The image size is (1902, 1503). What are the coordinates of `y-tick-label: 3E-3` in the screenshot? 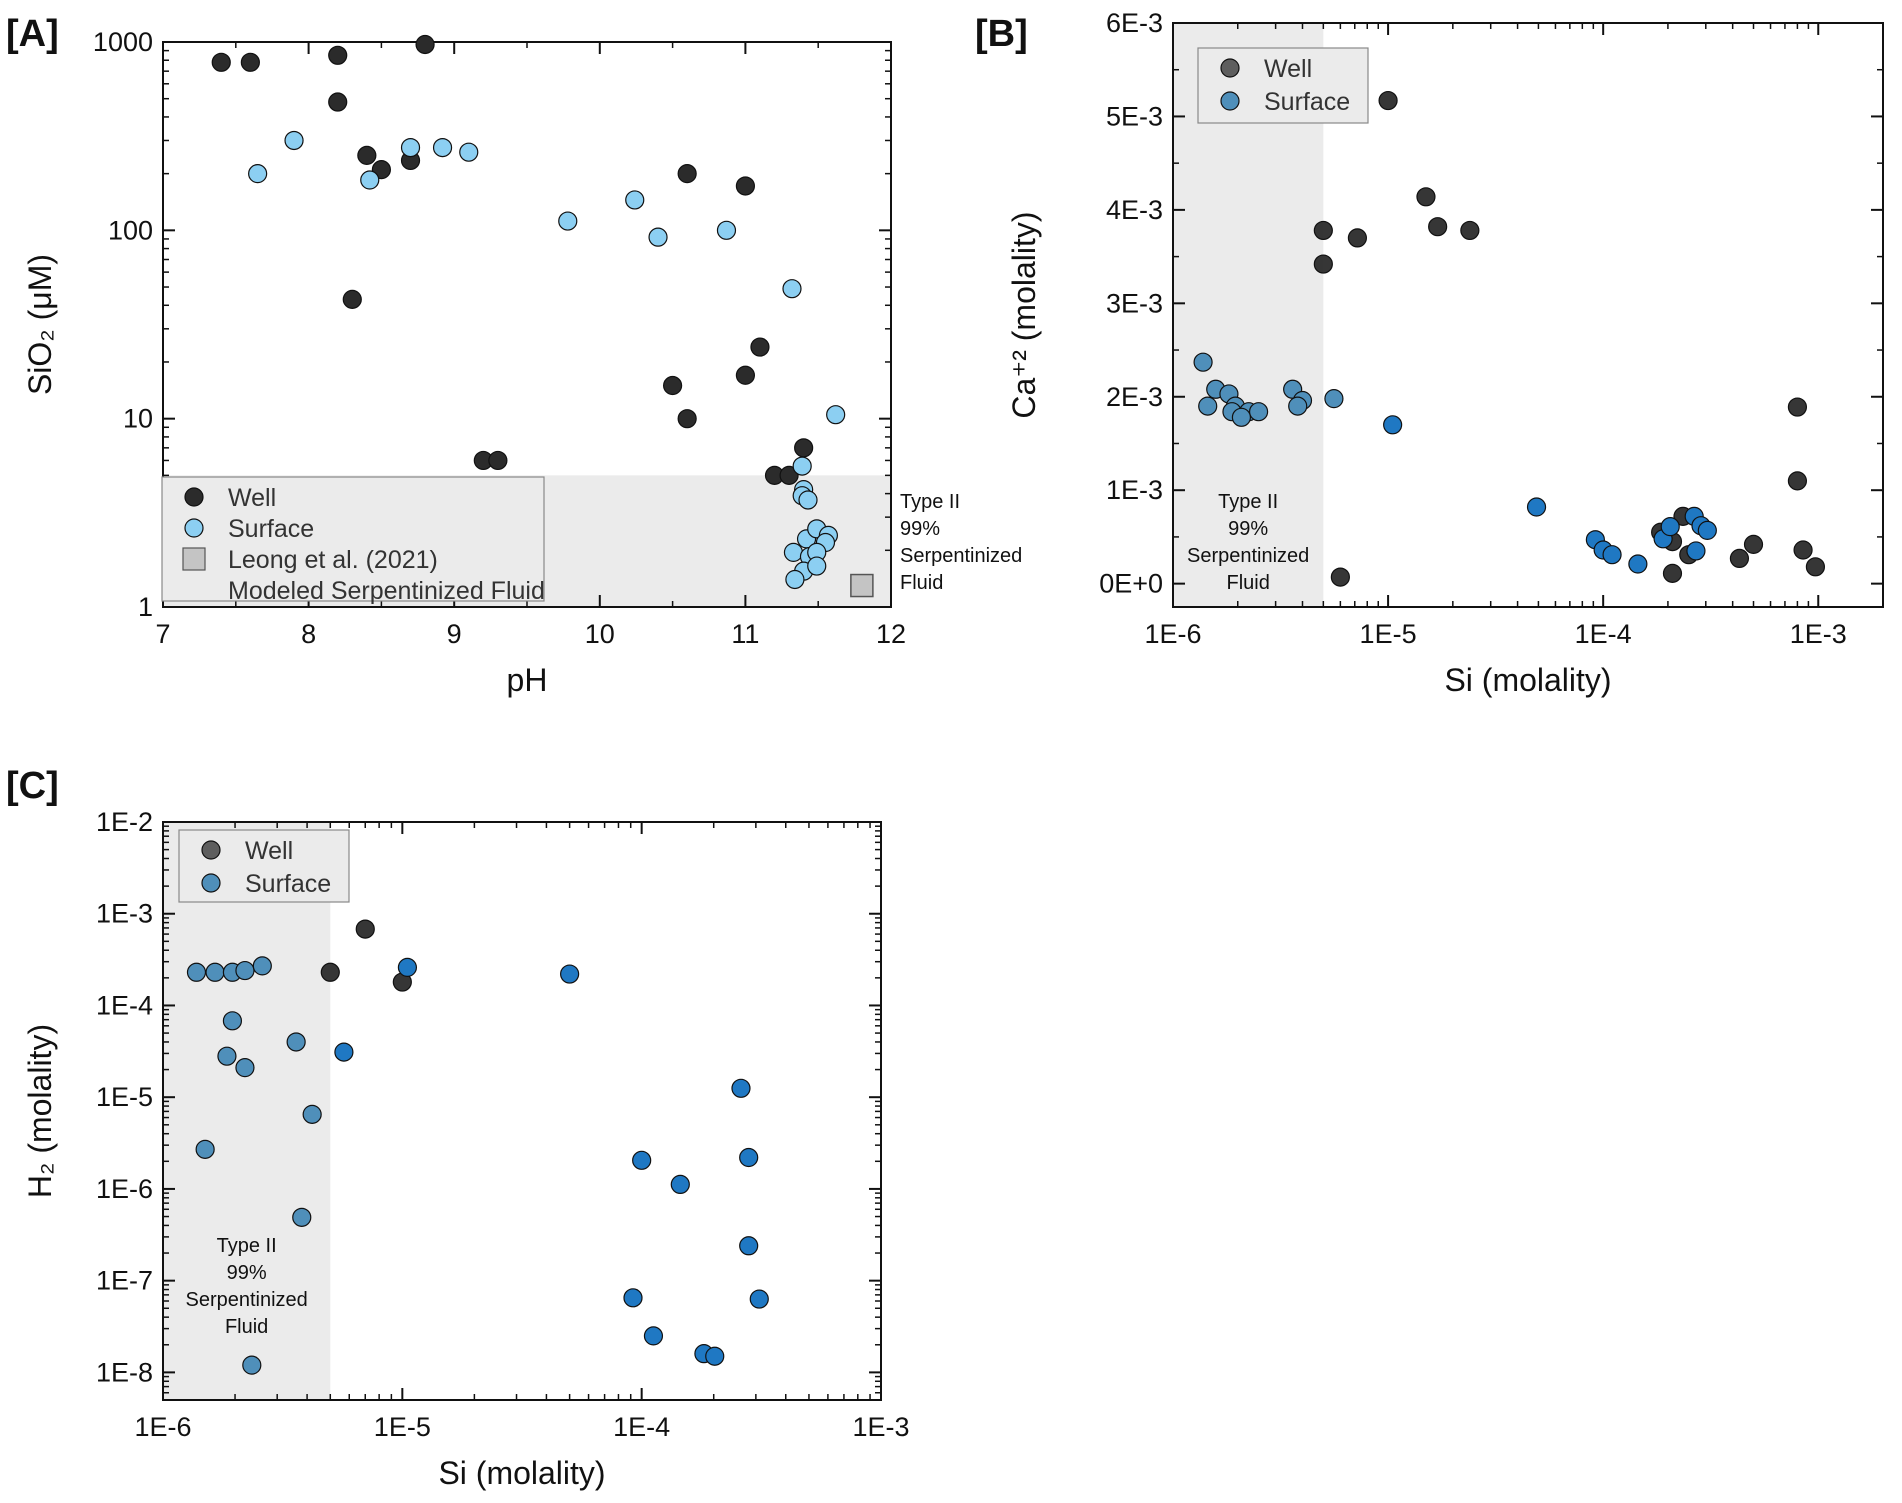 It's located at (1134, 303).